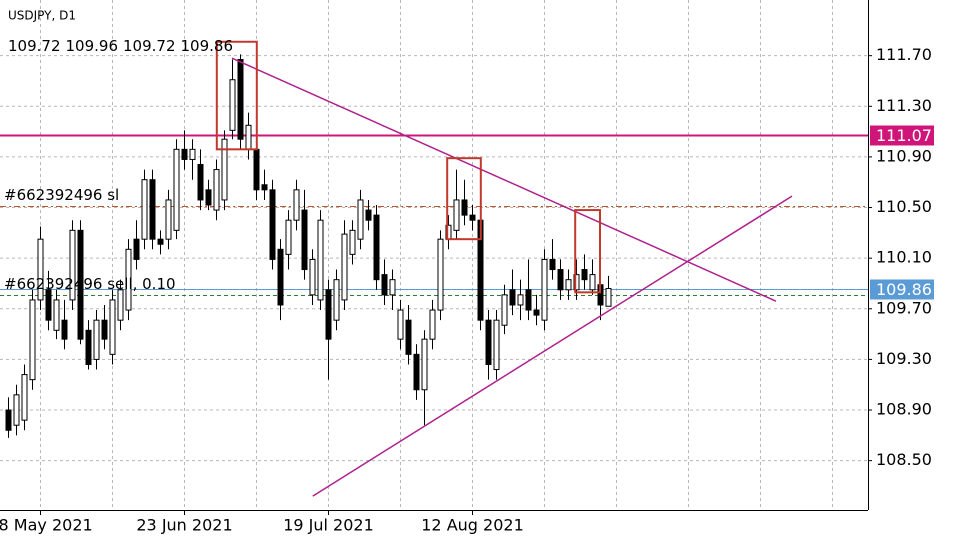  I want to click on price-tag-label: 111.07, so click(904, 135).